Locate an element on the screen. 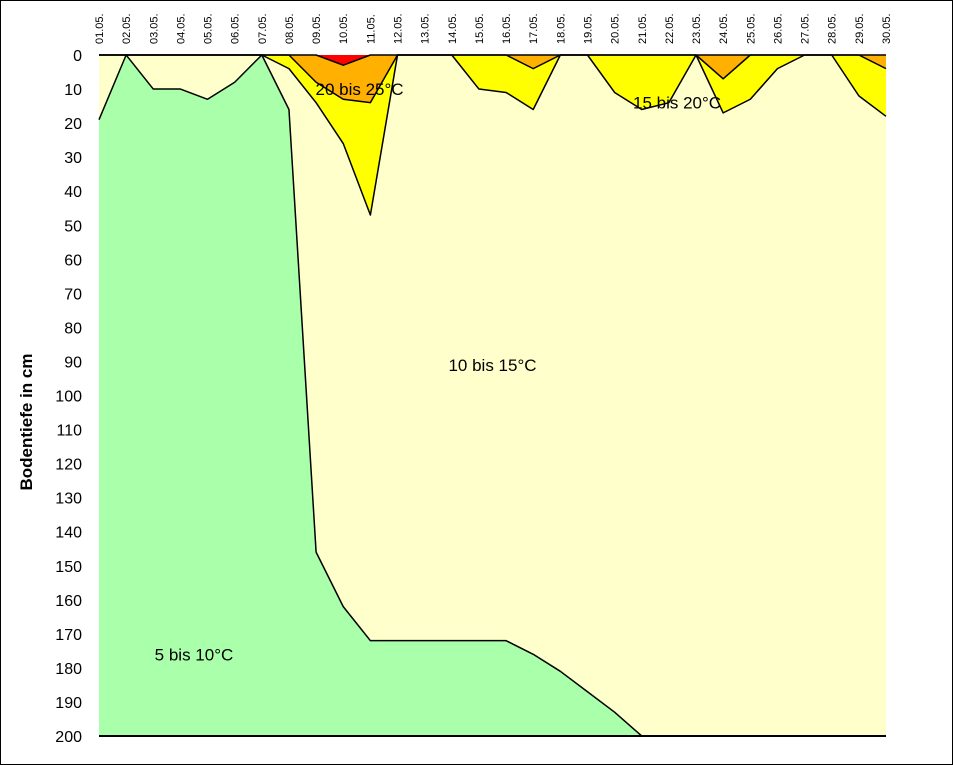 Image resolution: width=953 pixels, height=765 pixels. x-tick-label: 26.05. is located at coordinates (778, 28).